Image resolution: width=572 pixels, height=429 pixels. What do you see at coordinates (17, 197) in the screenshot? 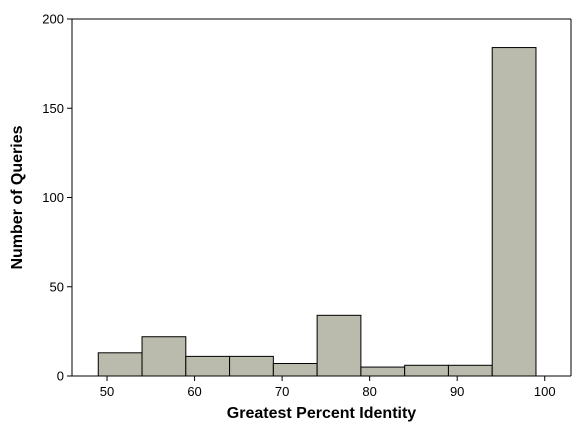
I see `y-axis-title: Number of Queries` at bounding box center [17, 197].